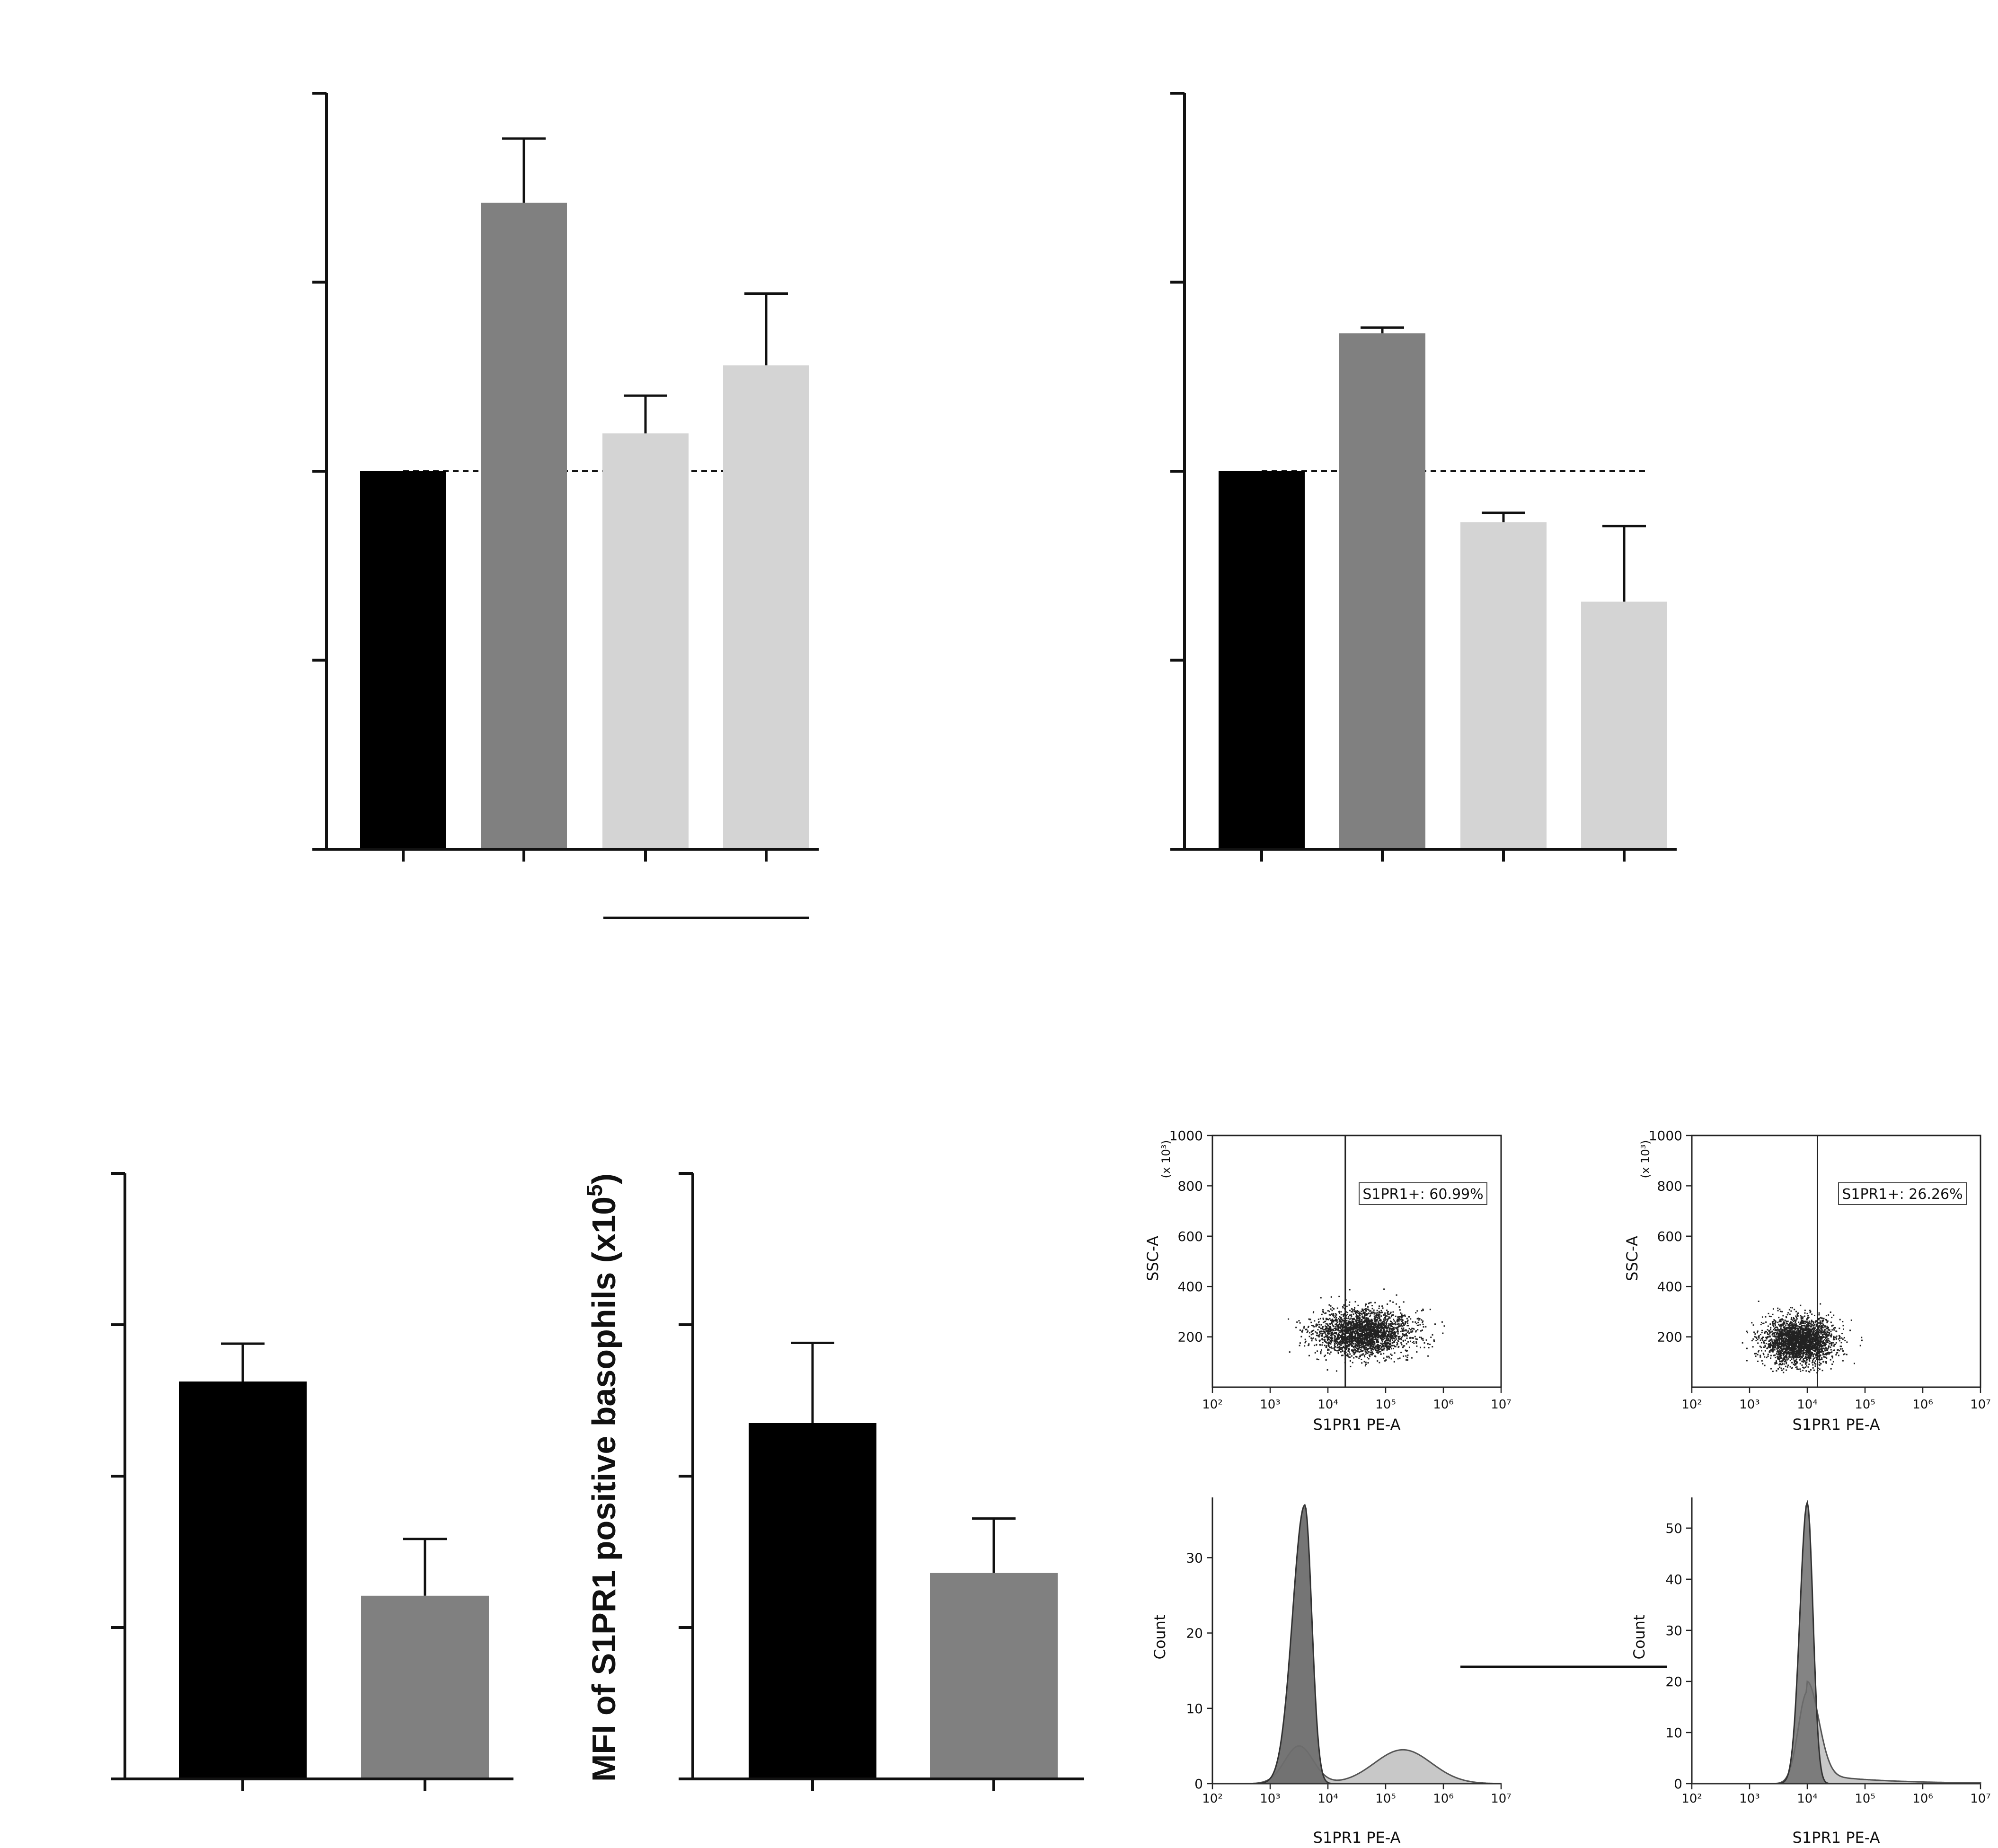  I want to click on hist-ytick-label-e-3: 30, so click(1194, 1558).